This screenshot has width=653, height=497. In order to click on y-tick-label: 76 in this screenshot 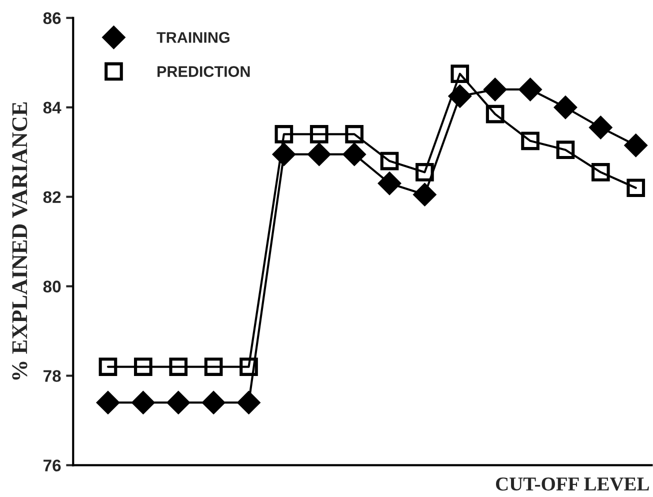, I will do `click(52, 466)`.